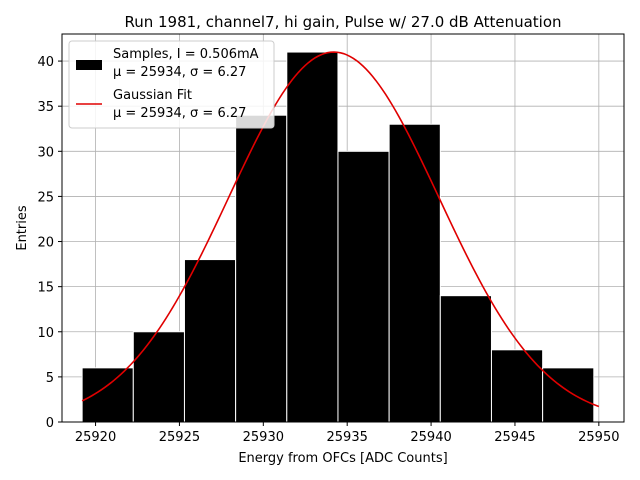 The height and width of the screenshot is (480, 640). What do you see at coordinates (45, 197) in the screenshot?
I see `y-tick-label: 25` at bounding box center [45, 197].